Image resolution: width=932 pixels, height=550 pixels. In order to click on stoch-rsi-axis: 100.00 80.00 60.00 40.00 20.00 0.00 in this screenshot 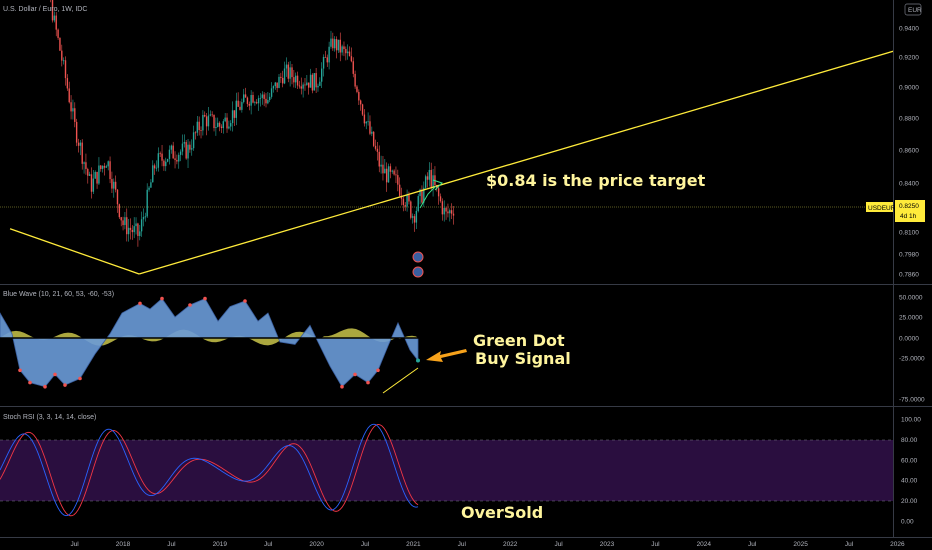, I will do `click(911, 471)`.